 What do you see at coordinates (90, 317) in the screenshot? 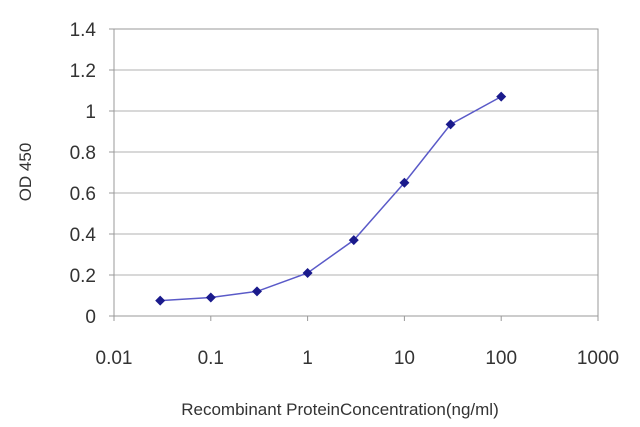
I see `y-tick-label: 0` at bounding box center [90, 317].